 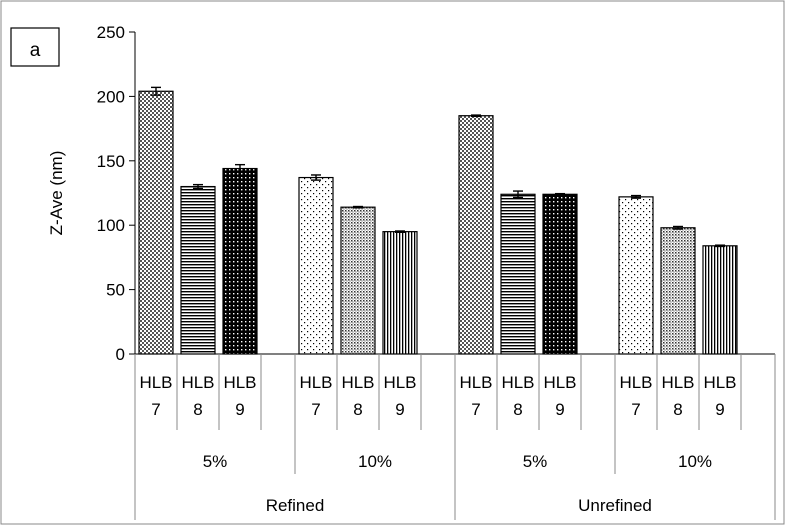 I want to click on y-axis-label: Z-Ave (nm), so click(x=56, y=193).